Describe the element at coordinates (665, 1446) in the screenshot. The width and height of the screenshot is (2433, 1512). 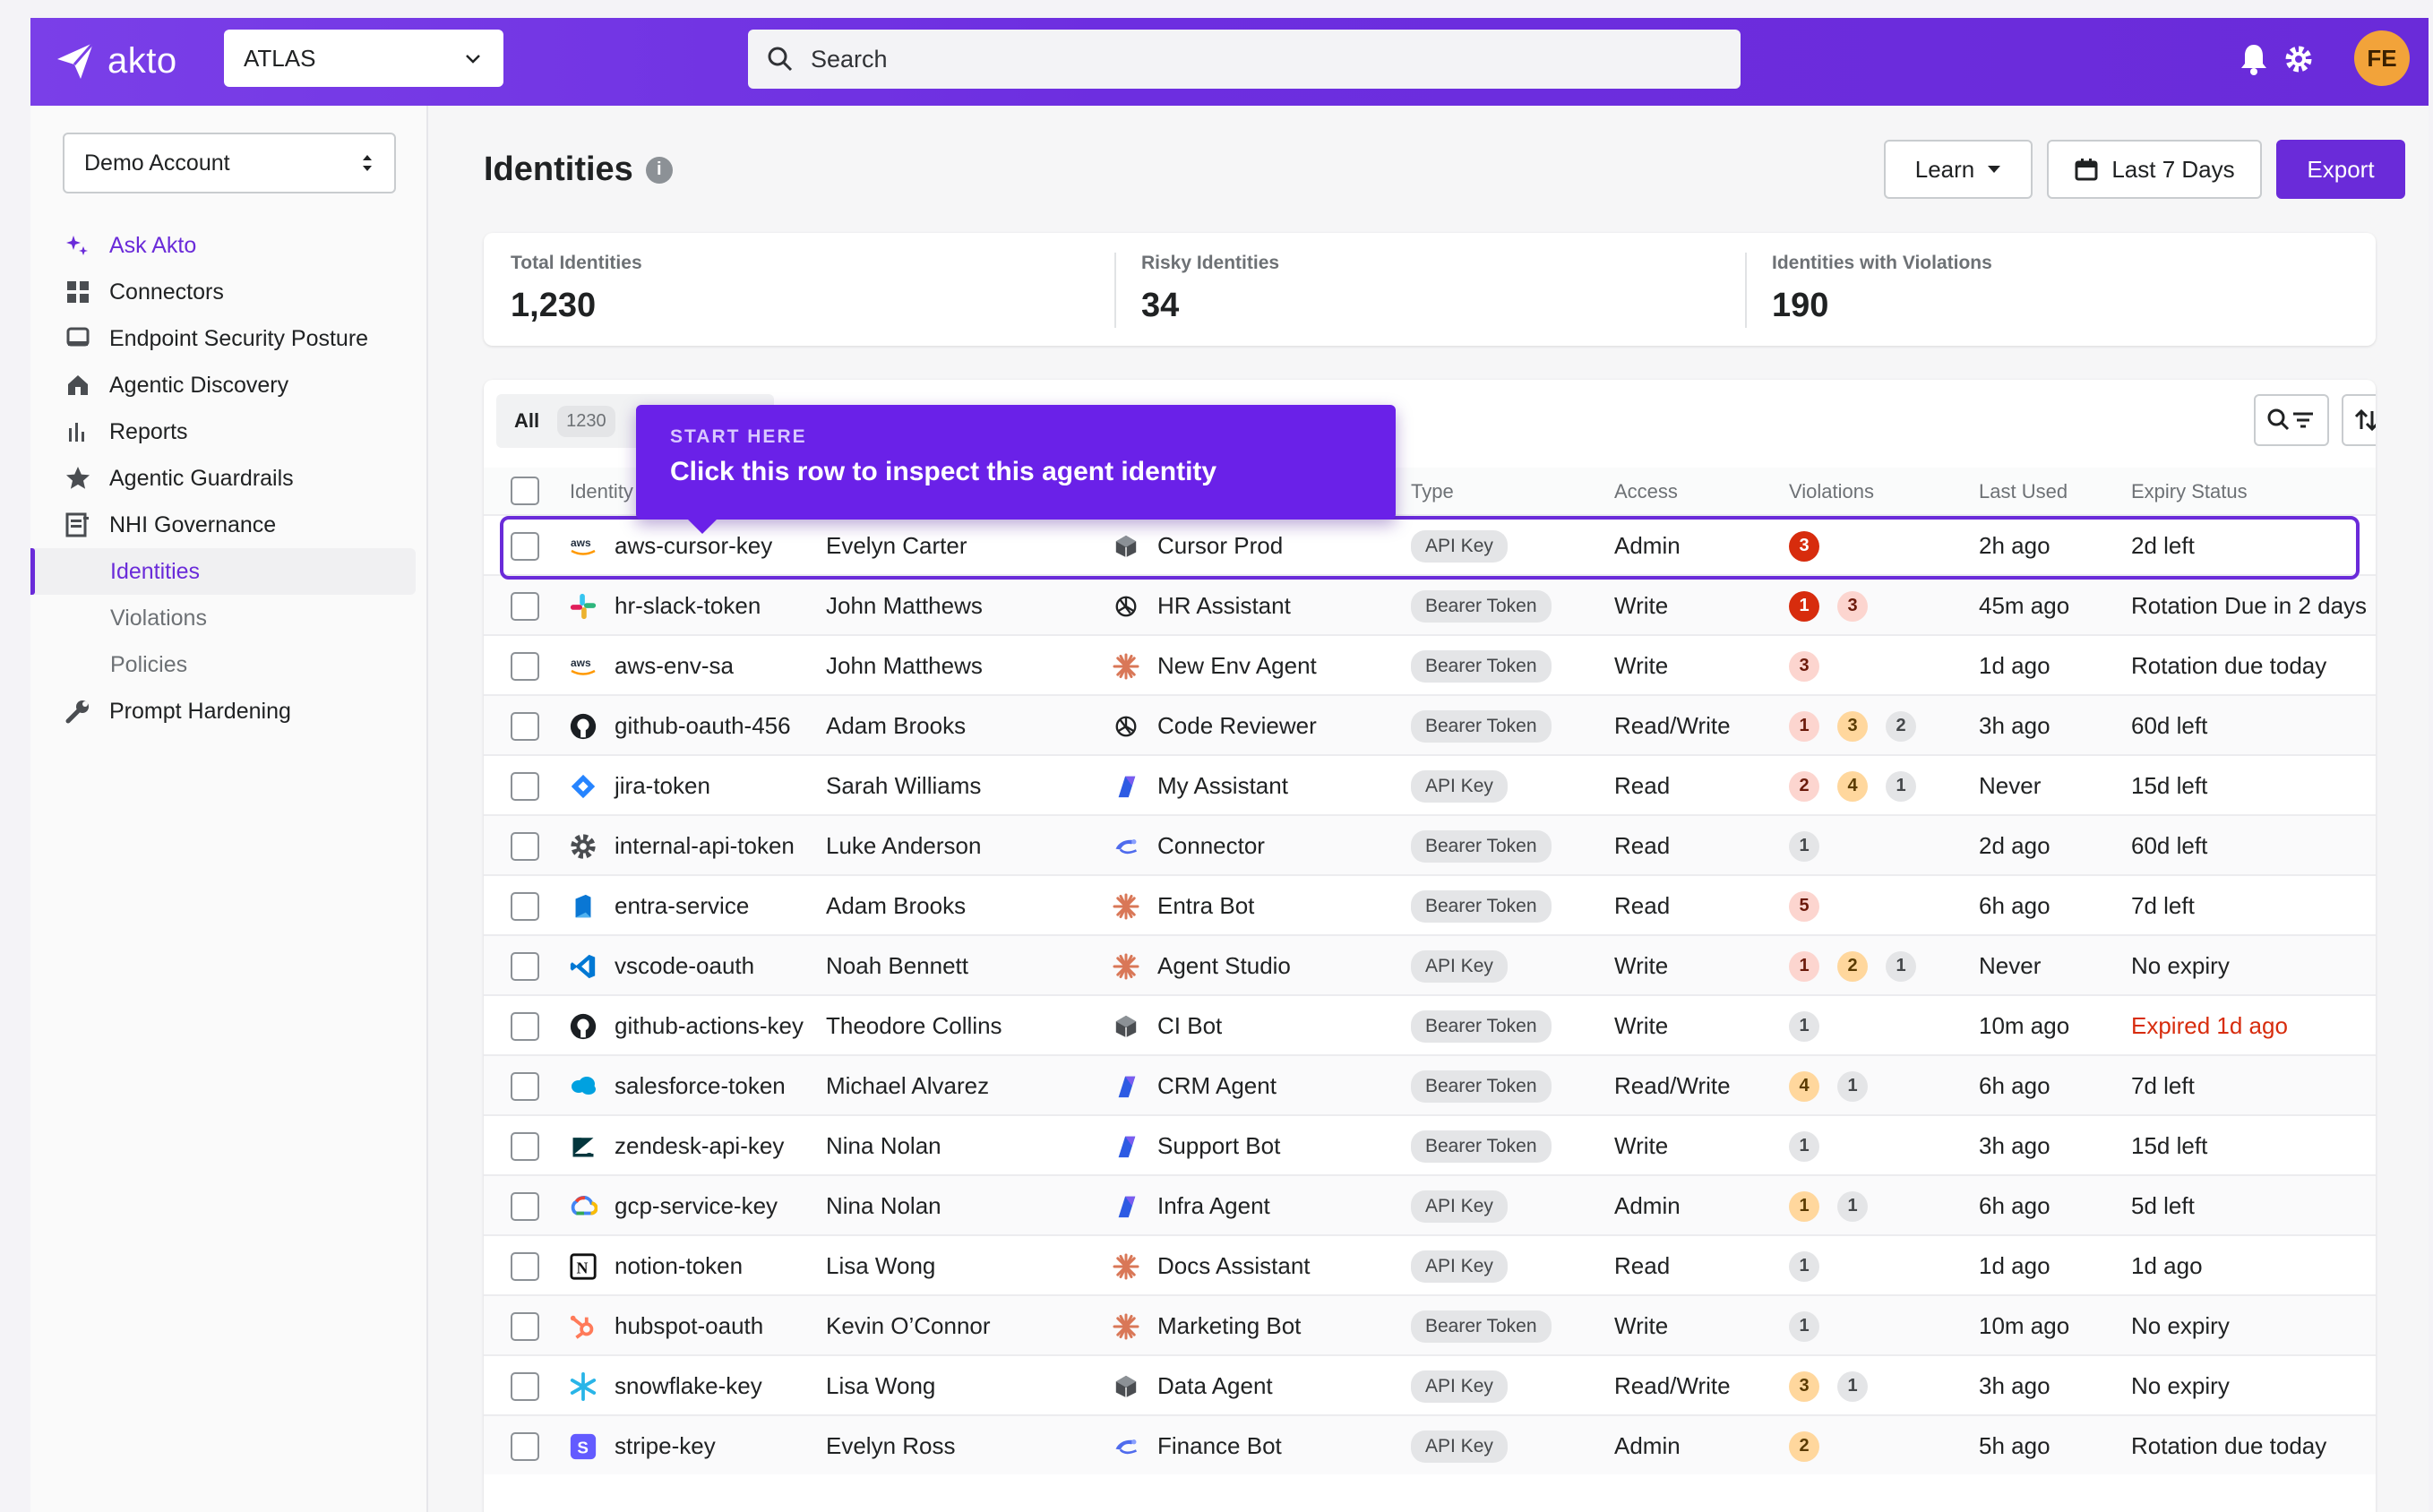
I see `identity-name: stripe-key` at that location.